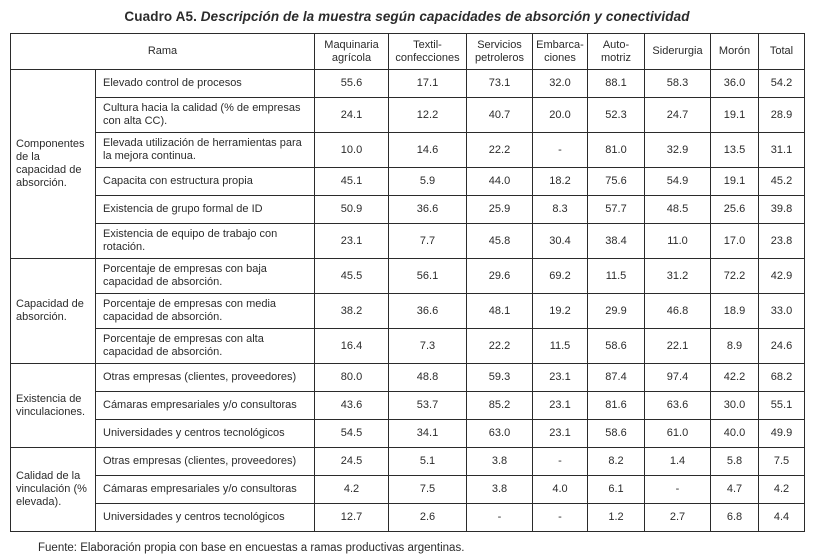 The height and width of the screenshot is (559, 814). What do you see at coordinates (734, 346) in the screenshot?
I see `value-cell: 8.9` at bounding box center [734, 346].